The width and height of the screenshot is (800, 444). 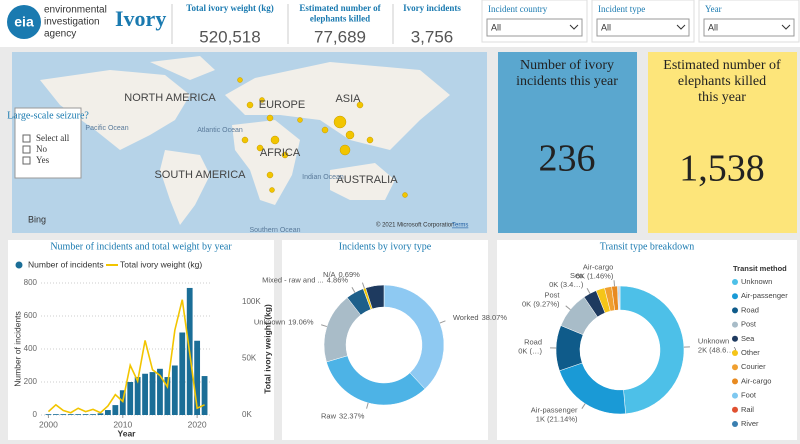 I want to click on map-label: Indian Ocean, so click(x=323, y=177).